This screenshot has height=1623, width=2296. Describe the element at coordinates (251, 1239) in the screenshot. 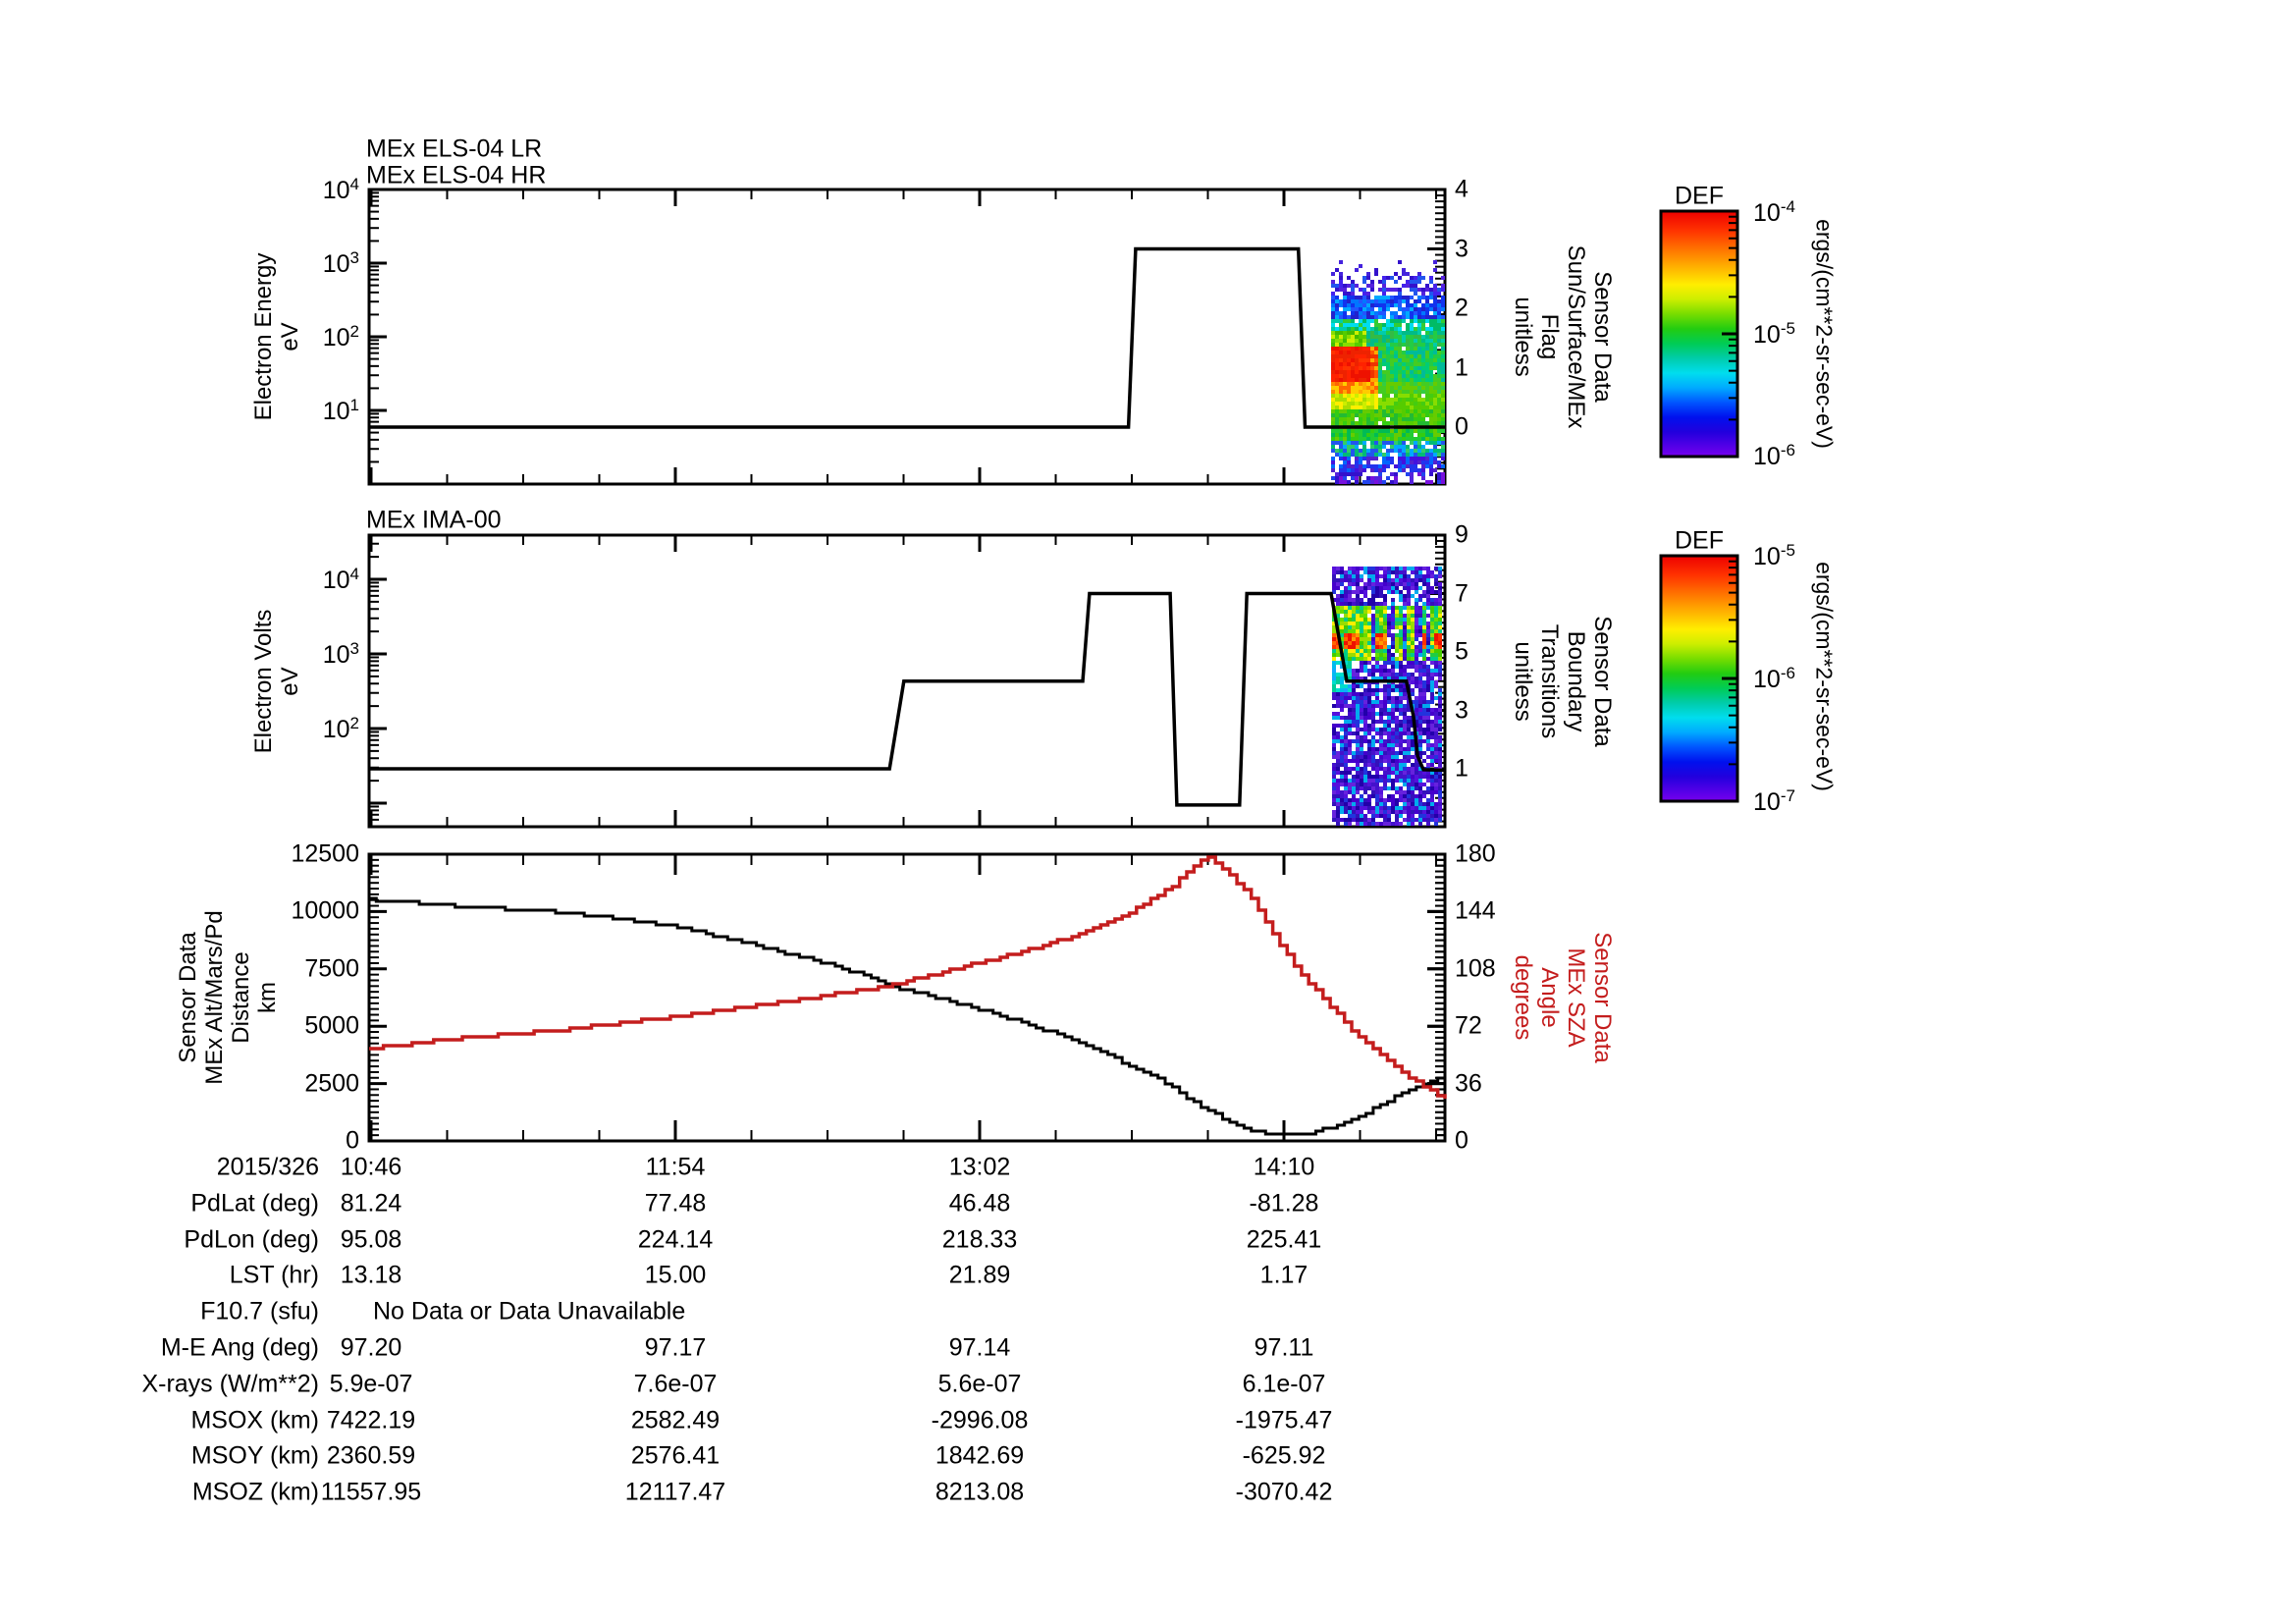

I see `table-row-label: PdLon (deg)` at that location.